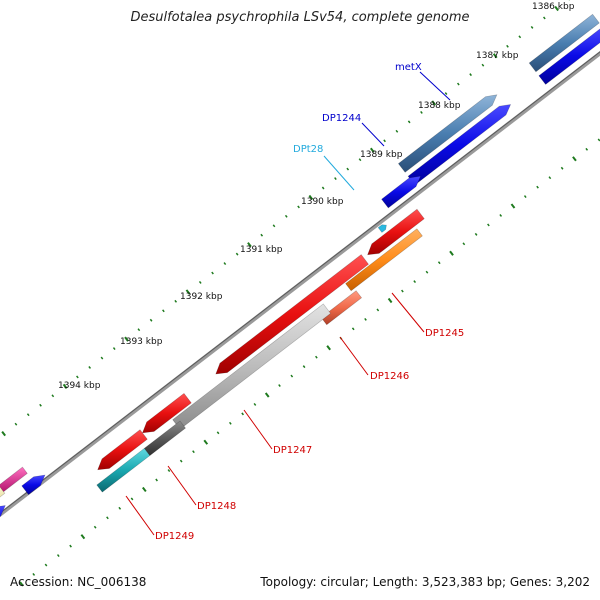 This screenshot has height=600, width=600. Describe the element at coordinates (3, 518) in the screenshot. I see `cds-left-blue-a` at that location.